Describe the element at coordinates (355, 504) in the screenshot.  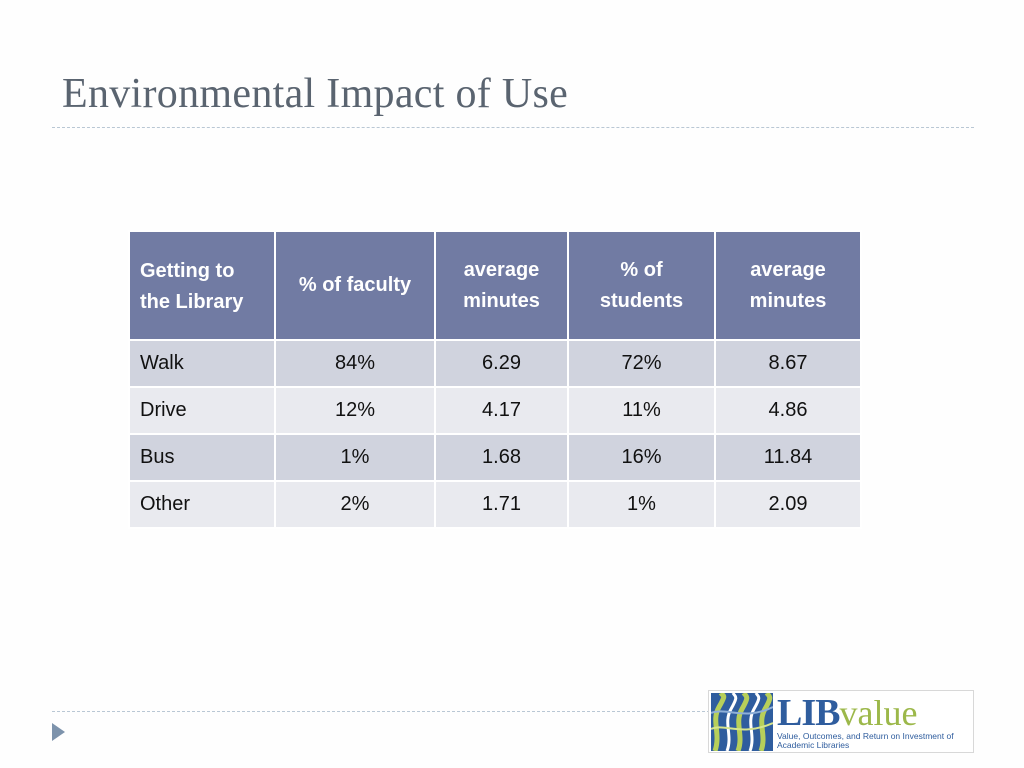
I see `cell-pct-faculty: 2%` at that location.